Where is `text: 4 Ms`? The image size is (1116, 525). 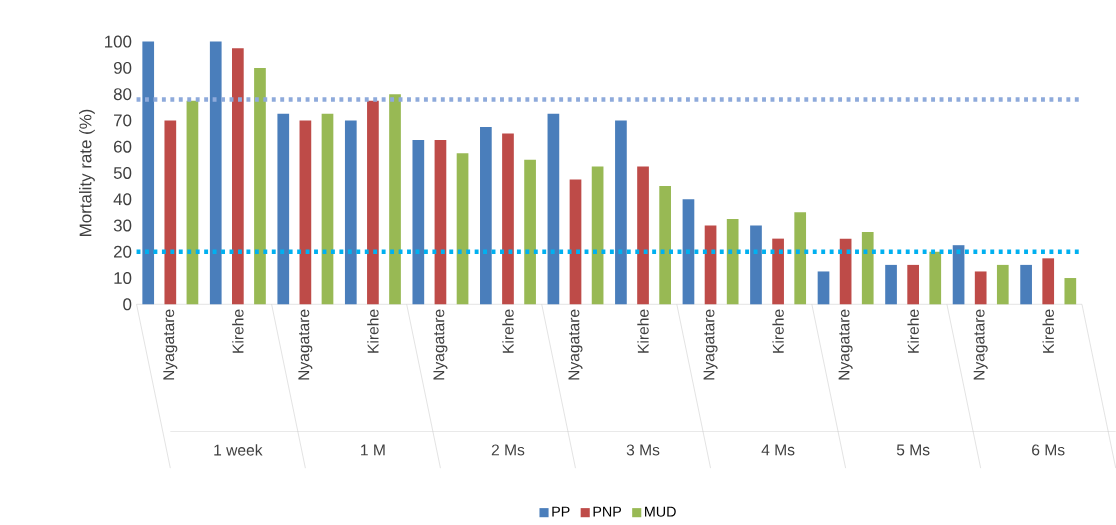 text: 4 Ms is located at coordinates (778, 450).